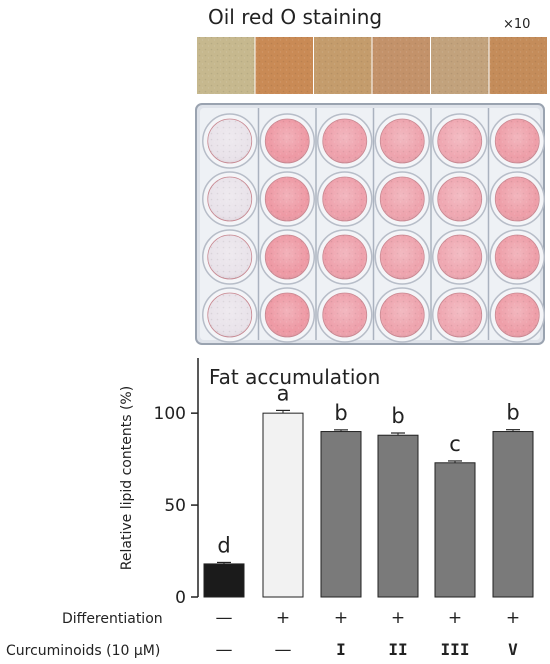  I want to click on y-axis-label: Relative lipid contents (%), so click(127, 478).